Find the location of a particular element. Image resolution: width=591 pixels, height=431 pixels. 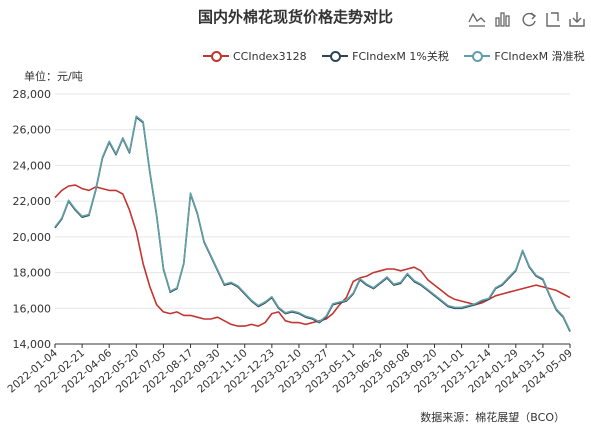

y-tick-label: 18,000 is located at coordinates (32, 273).